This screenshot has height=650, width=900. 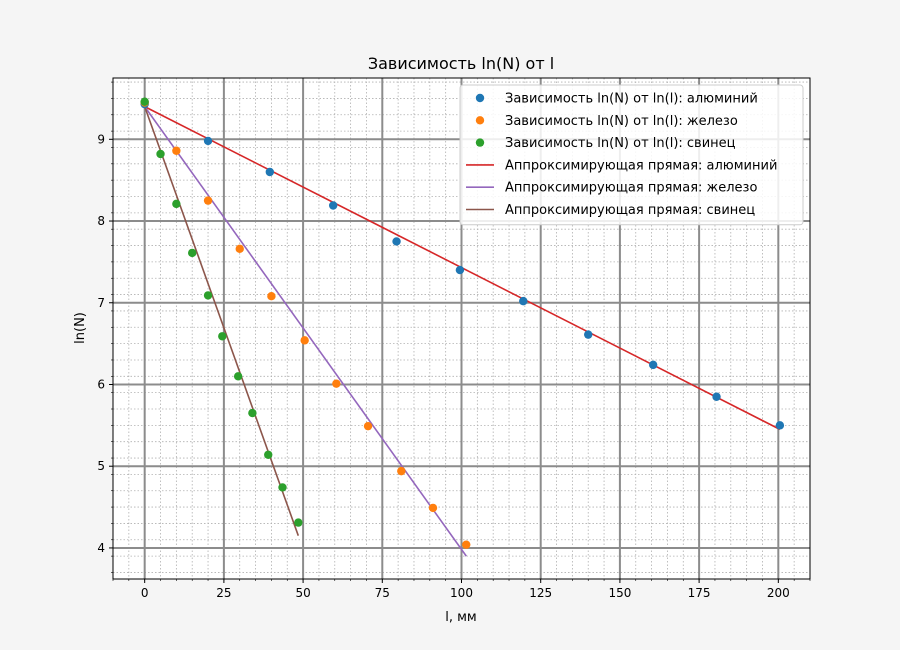 What do you see at coordinates (641, 165) in the screenshot?
I see `legend-entry-label: Аппроксимирующая прямая: алюминий` at bounding box center [641, 165].